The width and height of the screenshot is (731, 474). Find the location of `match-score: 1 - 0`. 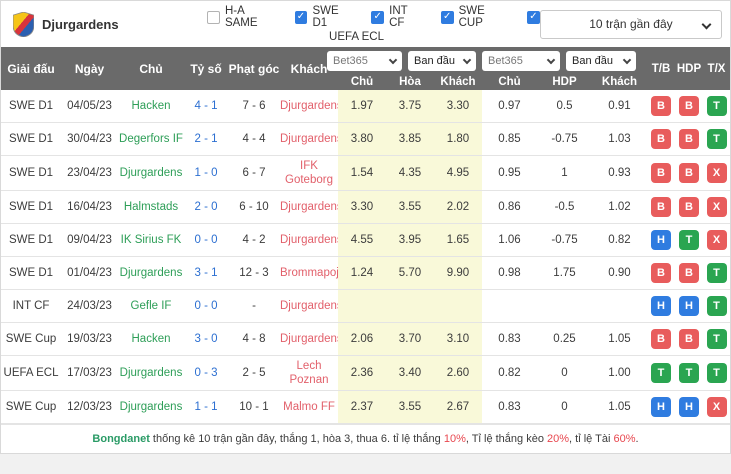

match-score: 1 - 0 is located at coordinates (206, 173).